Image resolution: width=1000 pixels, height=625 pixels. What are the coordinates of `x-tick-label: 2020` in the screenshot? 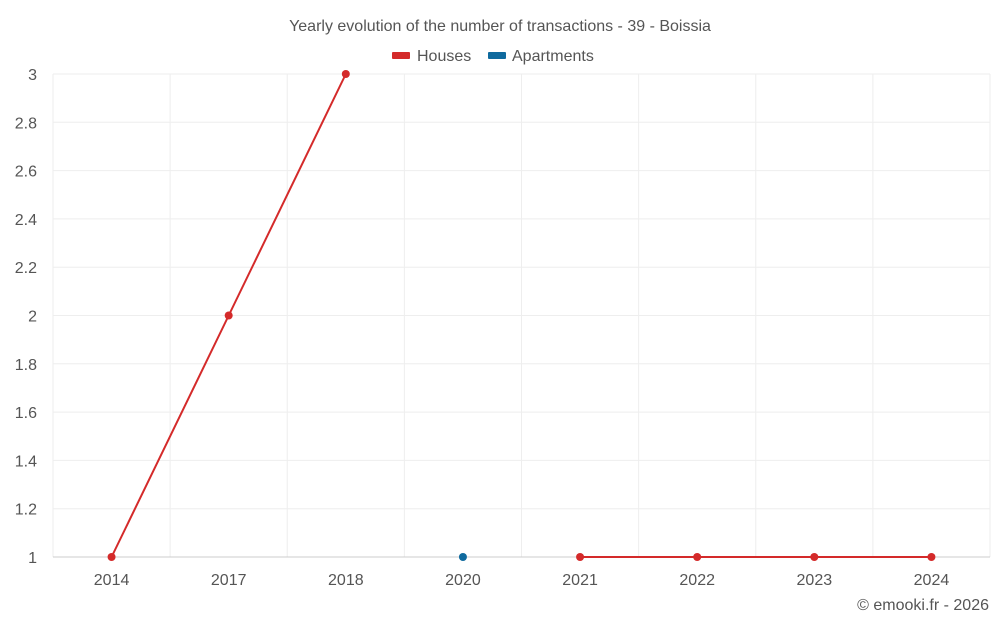 It's located at (463, 580).